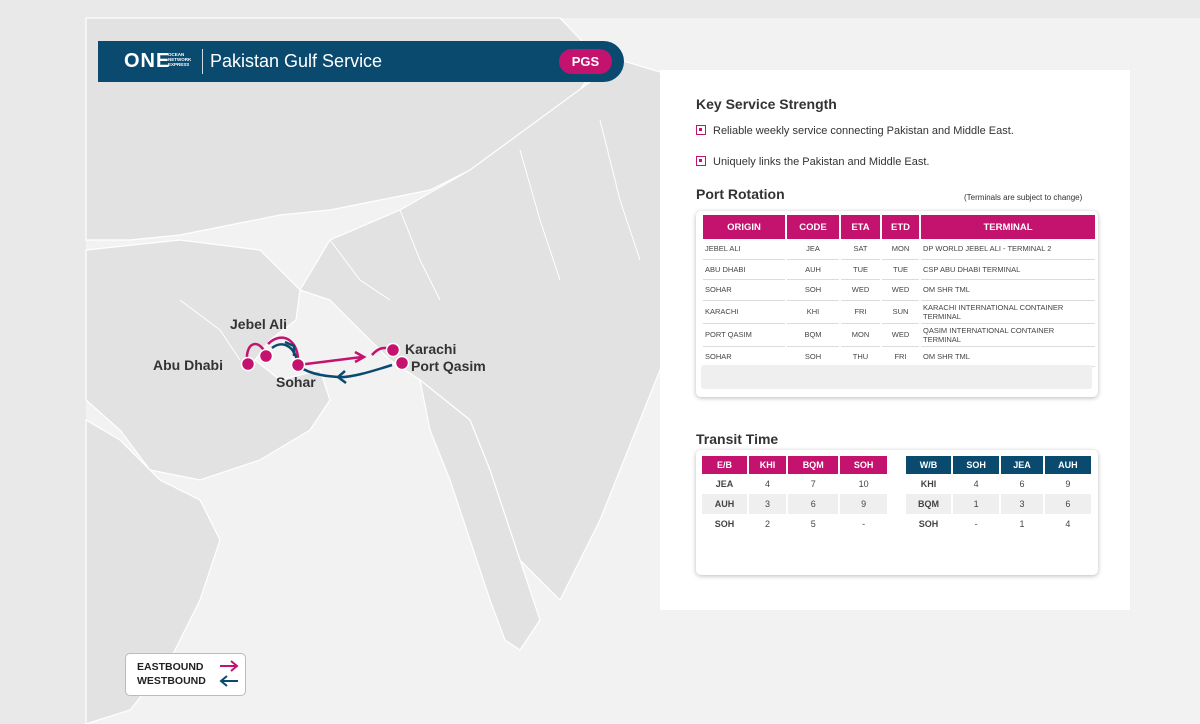 This screenshot has height=724, width=1200. What do you see at coordinates (1008, 227) in the screenshot?
I see `col-header: TERMINAL` at bounding box center [1008, 227].